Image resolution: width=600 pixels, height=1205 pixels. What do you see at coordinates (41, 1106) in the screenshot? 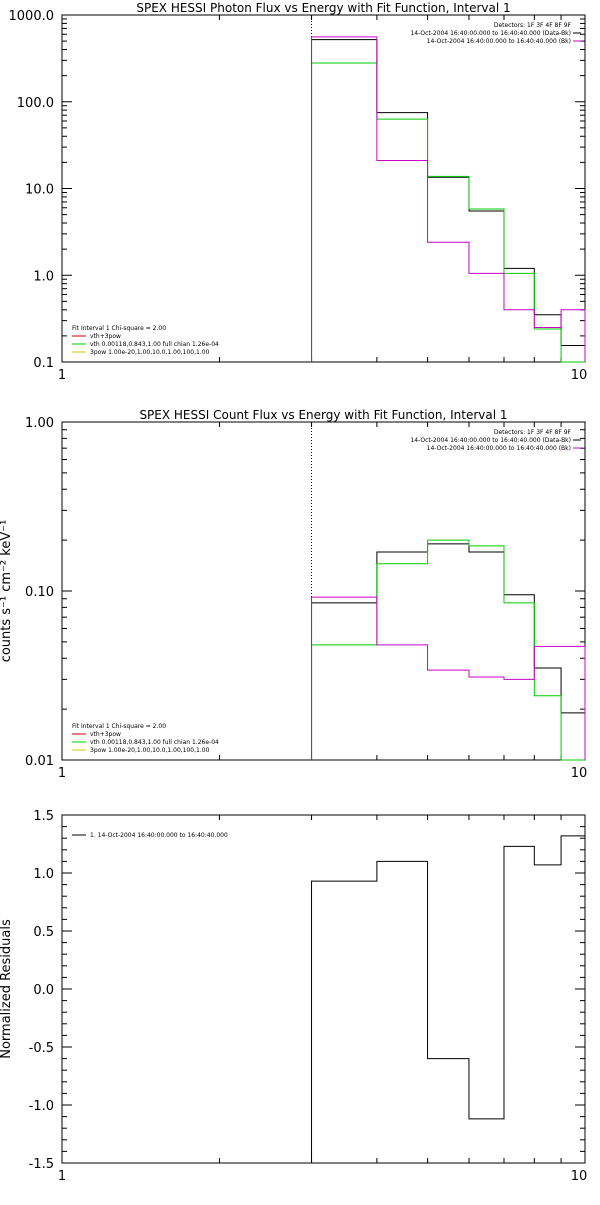
I see `y-tick-label: -1.0` at bounding box center [41, 1106].